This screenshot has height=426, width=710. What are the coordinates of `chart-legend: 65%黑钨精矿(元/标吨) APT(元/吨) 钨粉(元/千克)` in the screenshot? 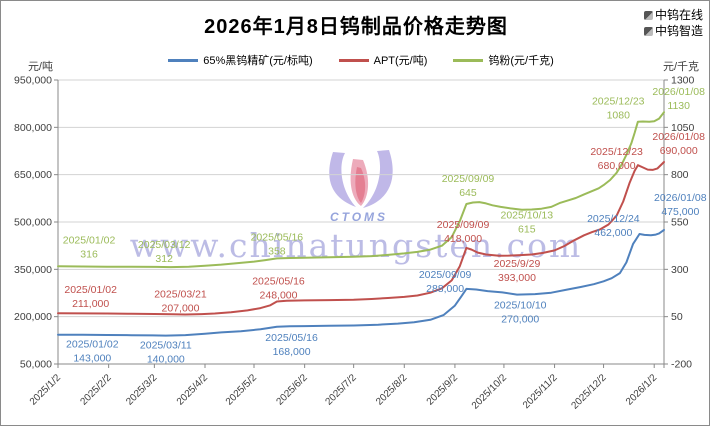 It's located at (361, 60).